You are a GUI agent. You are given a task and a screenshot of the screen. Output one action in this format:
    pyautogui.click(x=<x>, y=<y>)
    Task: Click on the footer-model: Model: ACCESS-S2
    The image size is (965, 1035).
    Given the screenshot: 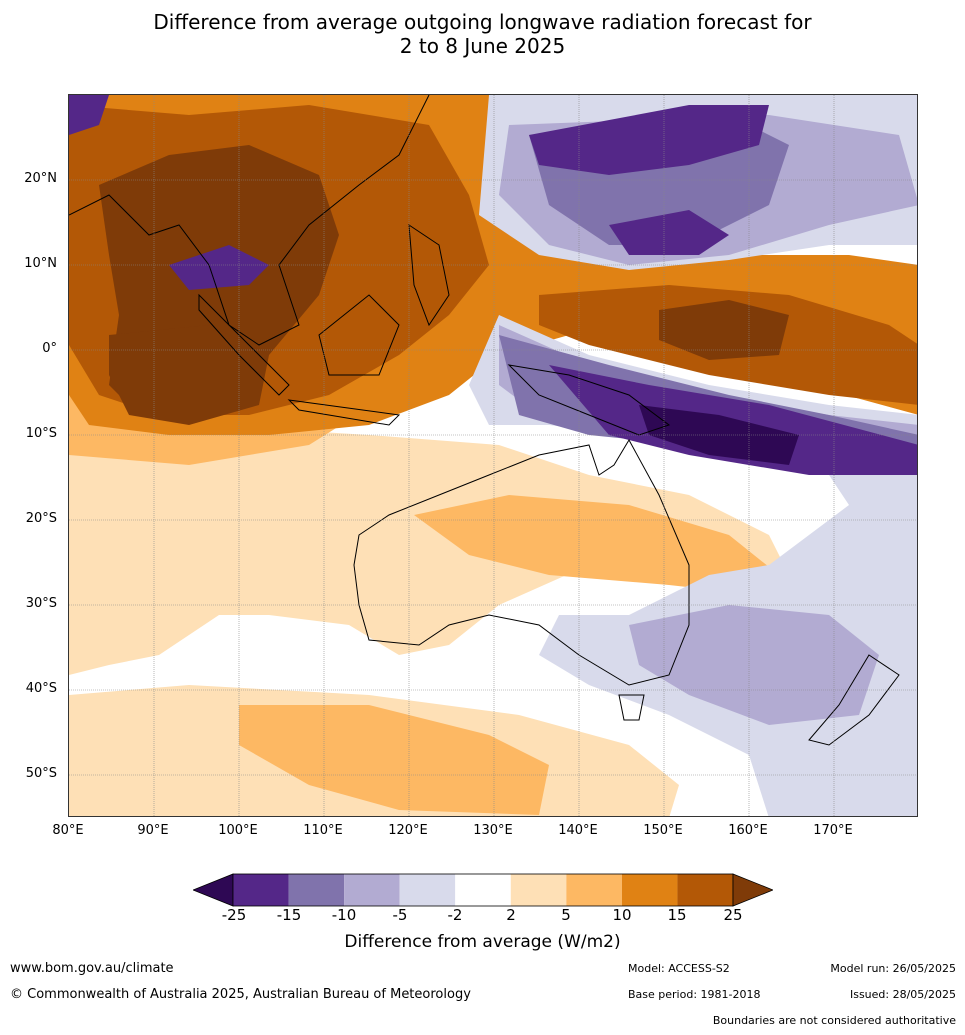 What is the action you would take?
    pyautogui.click(x=679, y=968)
    